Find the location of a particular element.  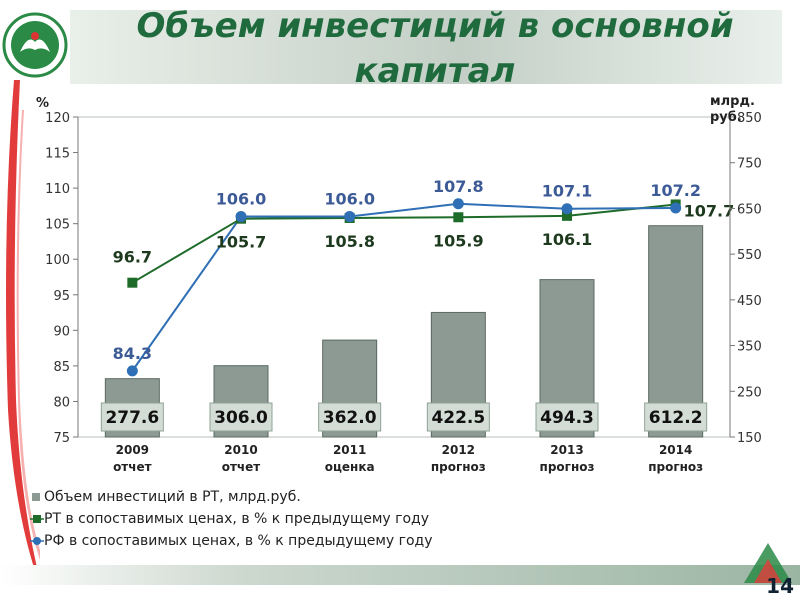

blue-circle-marker-icon is located at coordinates (37, 541).